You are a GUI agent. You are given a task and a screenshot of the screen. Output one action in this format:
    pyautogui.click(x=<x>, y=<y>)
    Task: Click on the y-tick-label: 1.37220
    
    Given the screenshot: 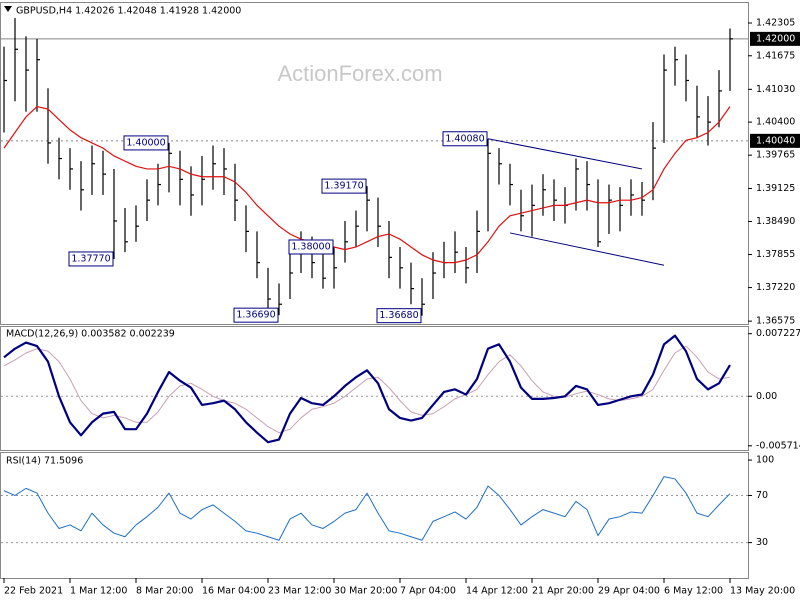 What is the action you would take?
    pyautogui.click(x=775, y=287)
    